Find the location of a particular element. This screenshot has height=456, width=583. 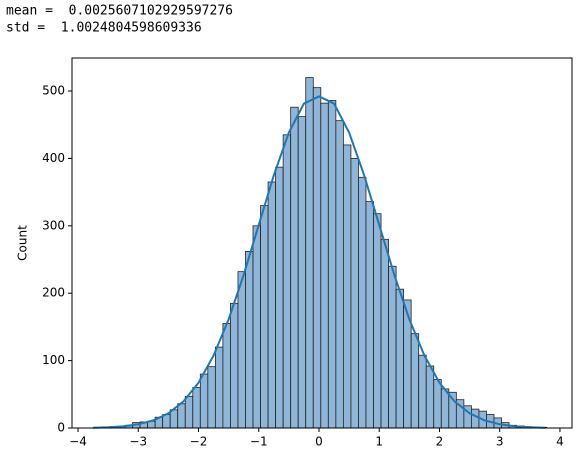

y-tick-label: 300 is located at coordinates (53, 225).